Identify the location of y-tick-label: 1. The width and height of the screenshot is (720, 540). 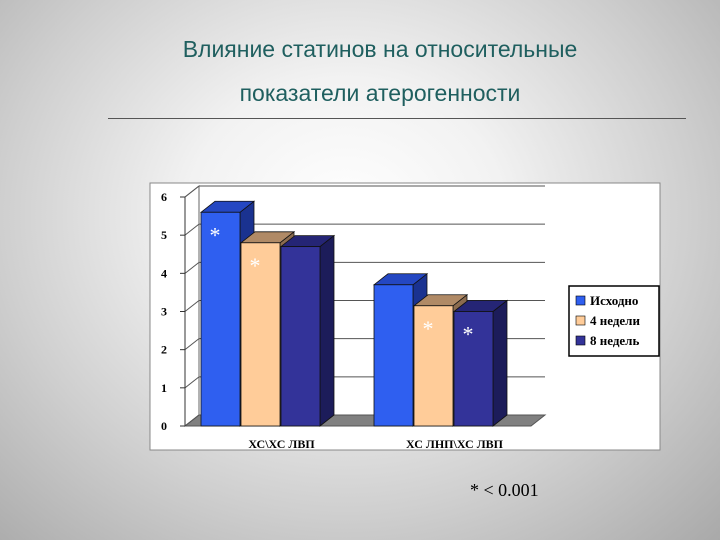
(164, 388).